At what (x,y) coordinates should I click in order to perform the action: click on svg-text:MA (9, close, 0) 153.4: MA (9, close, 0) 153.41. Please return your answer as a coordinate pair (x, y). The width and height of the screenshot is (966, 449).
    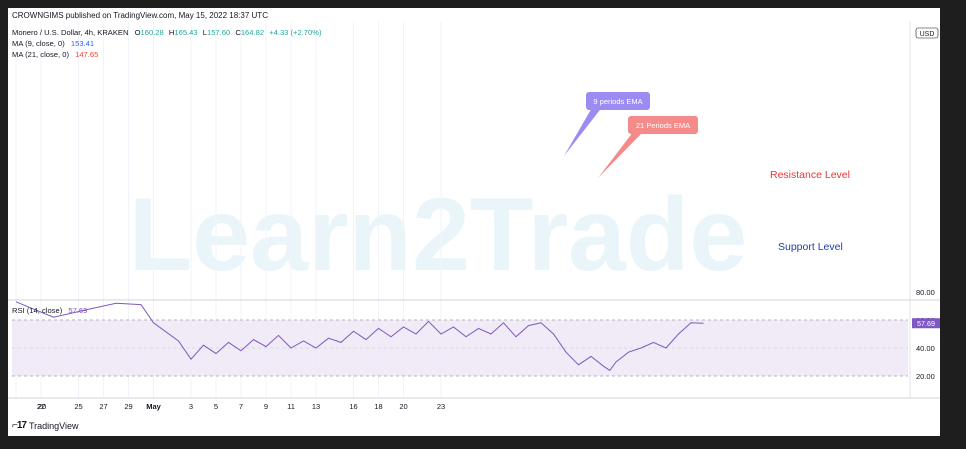
    Looking at the image, I should click on (53, 43).